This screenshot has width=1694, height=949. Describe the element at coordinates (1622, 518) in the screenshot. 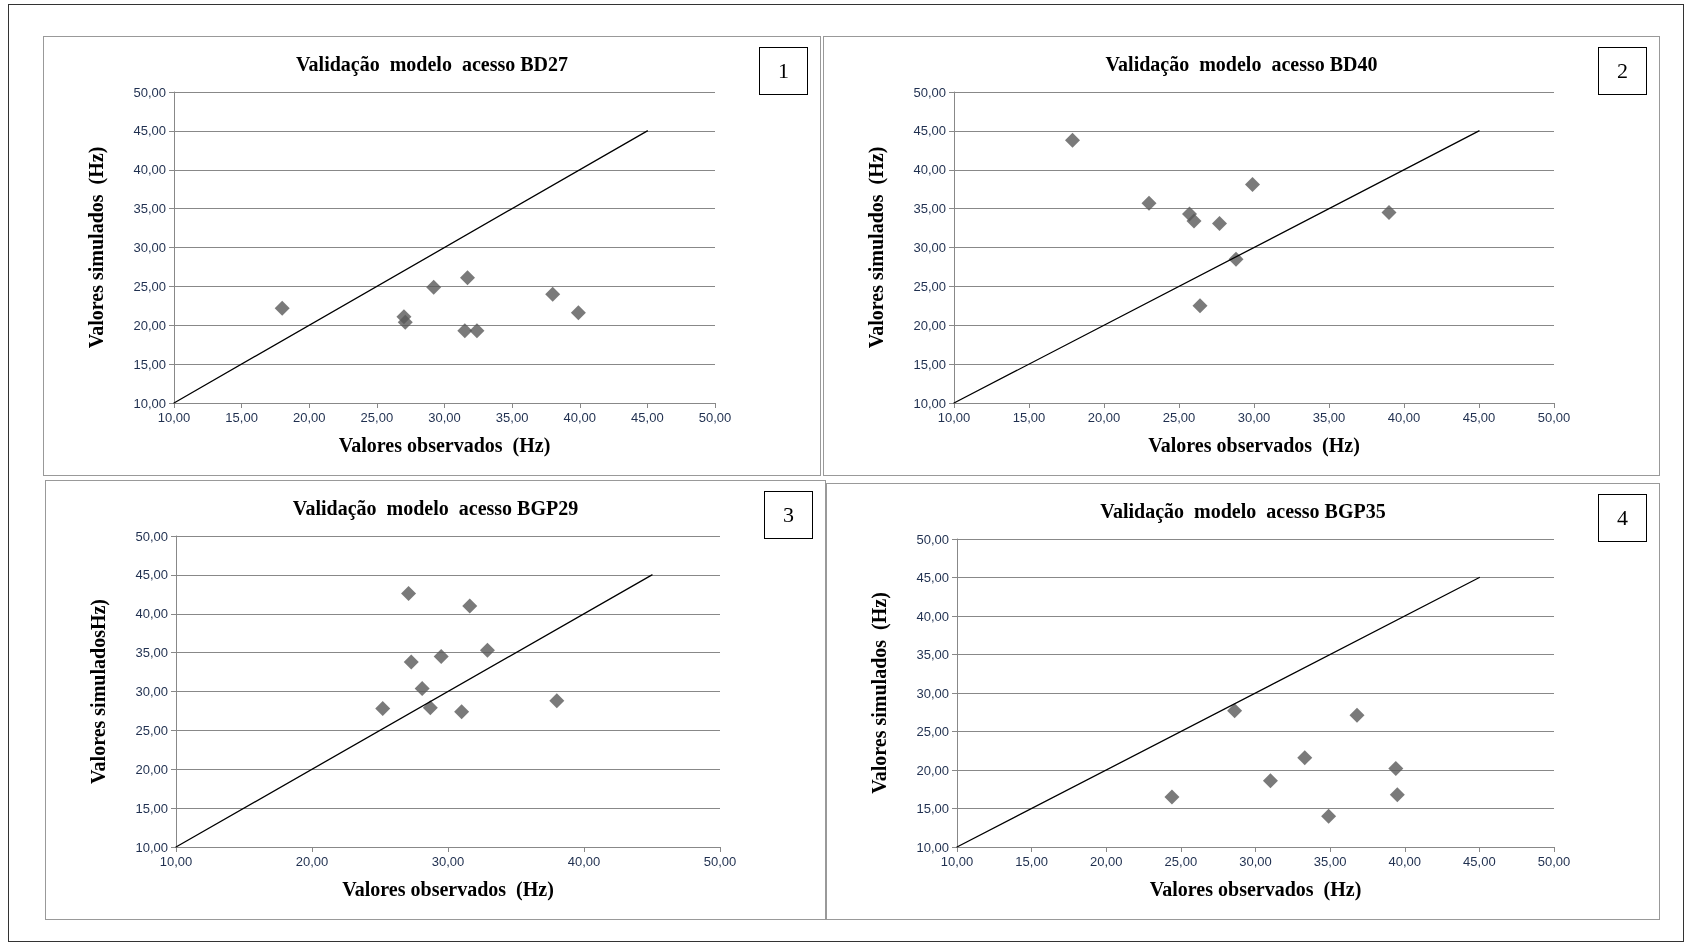

I see `text: 4` at that location.